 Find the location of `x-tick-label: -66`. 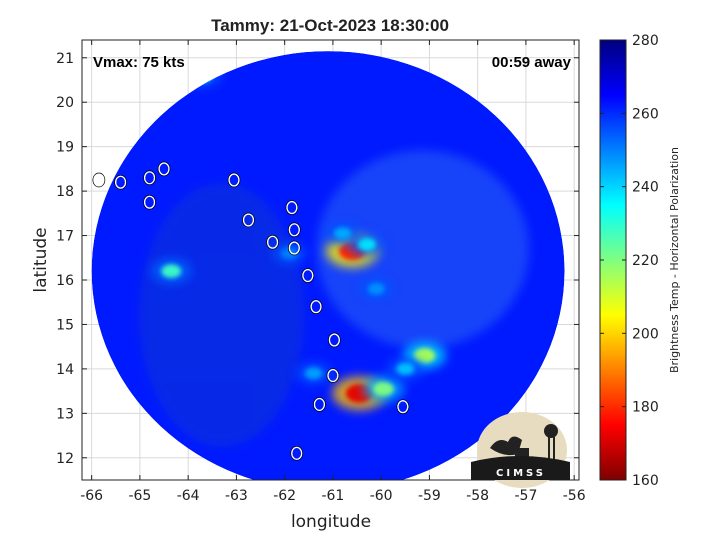

x-tick-label: -66 is located at coordinates (91, 496).